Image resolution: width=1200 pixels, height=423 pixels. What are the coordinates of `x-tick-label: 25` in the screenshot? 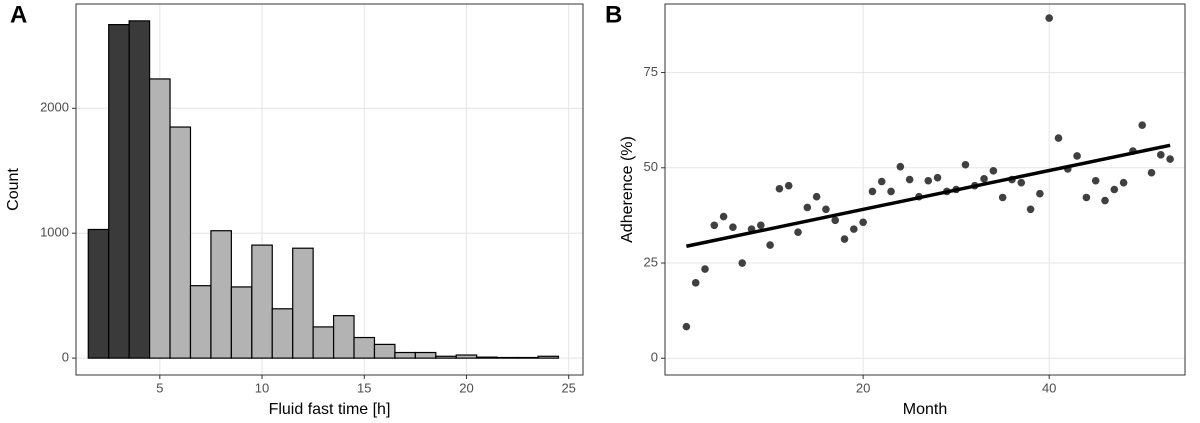 It's located at (568, 387).